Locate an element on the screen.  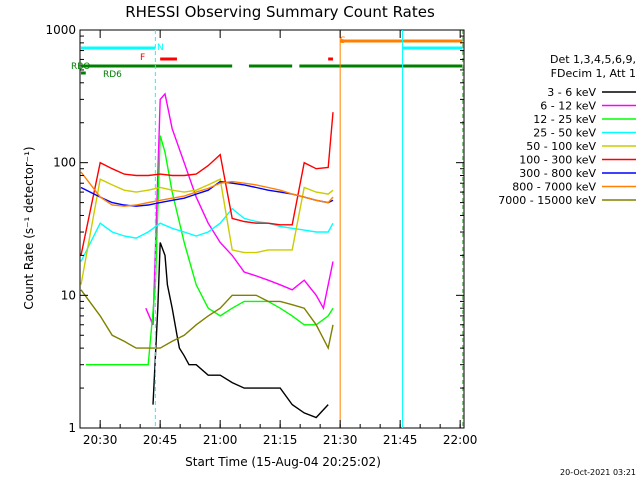
y-tick-label: 1000 is located at coordinates (60, 30).